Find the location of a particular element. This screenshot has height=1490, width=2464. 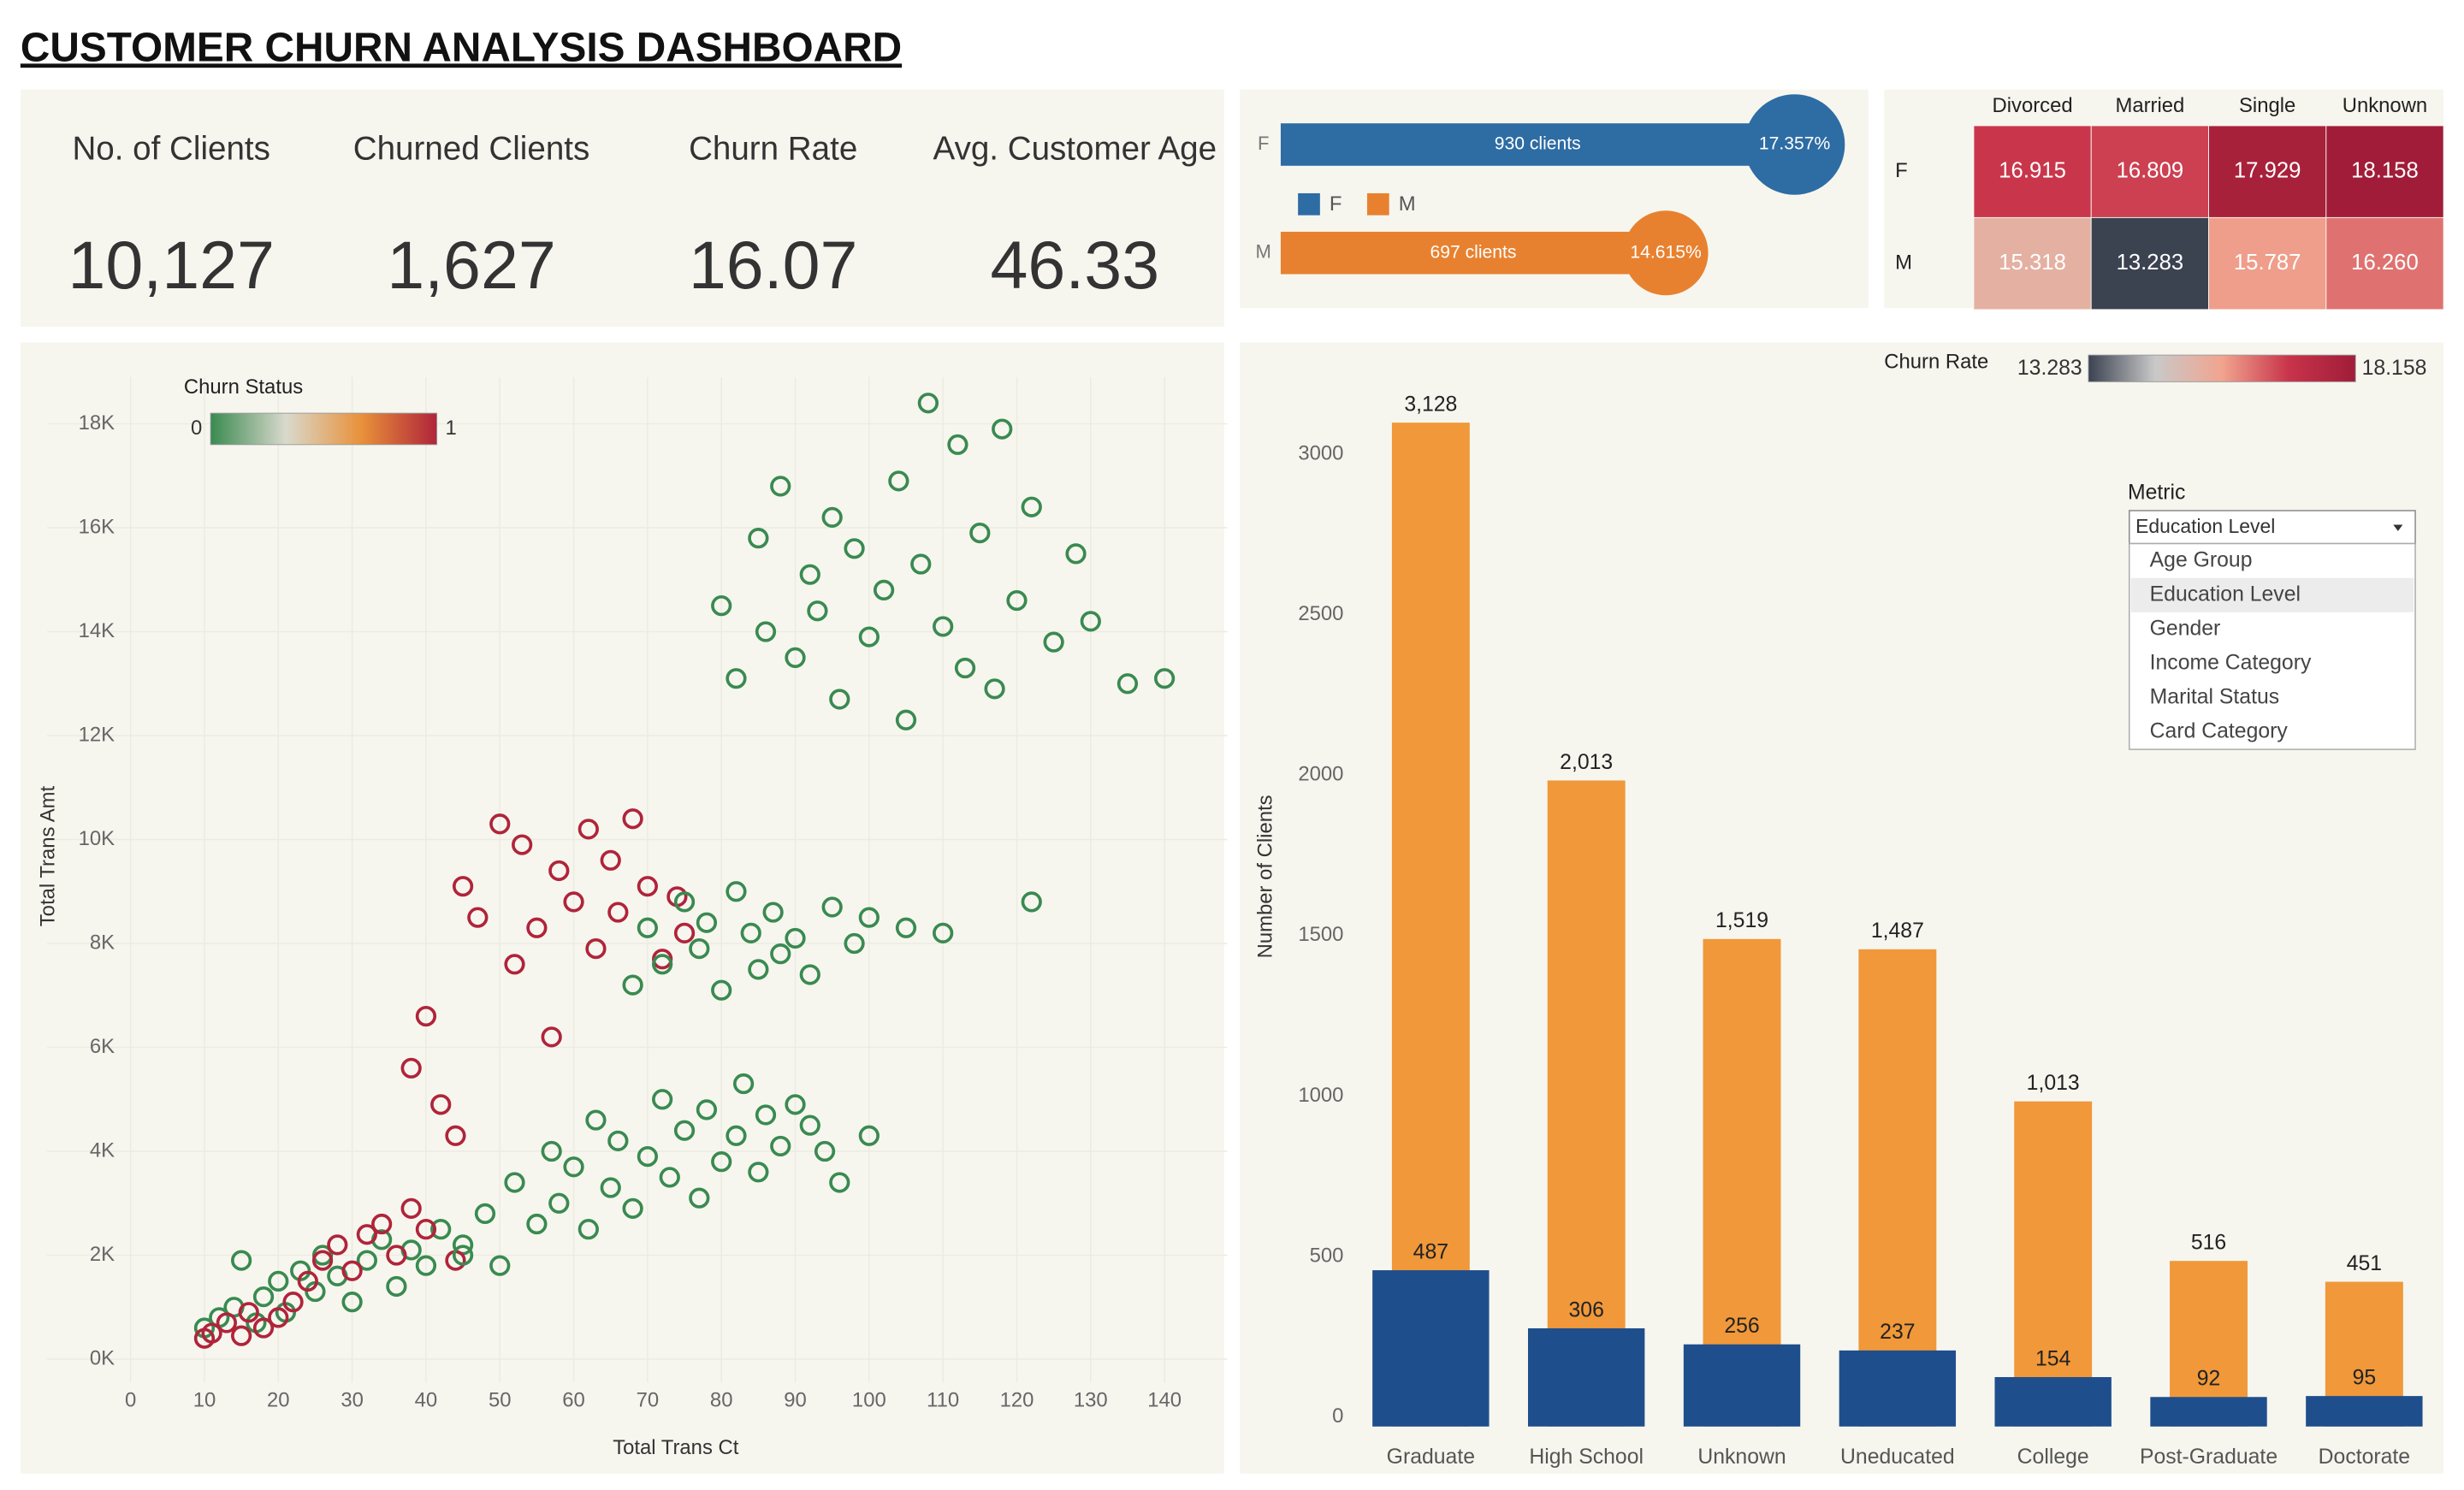

y-tick-label: 2000 is located at coordinates (1320, 775).